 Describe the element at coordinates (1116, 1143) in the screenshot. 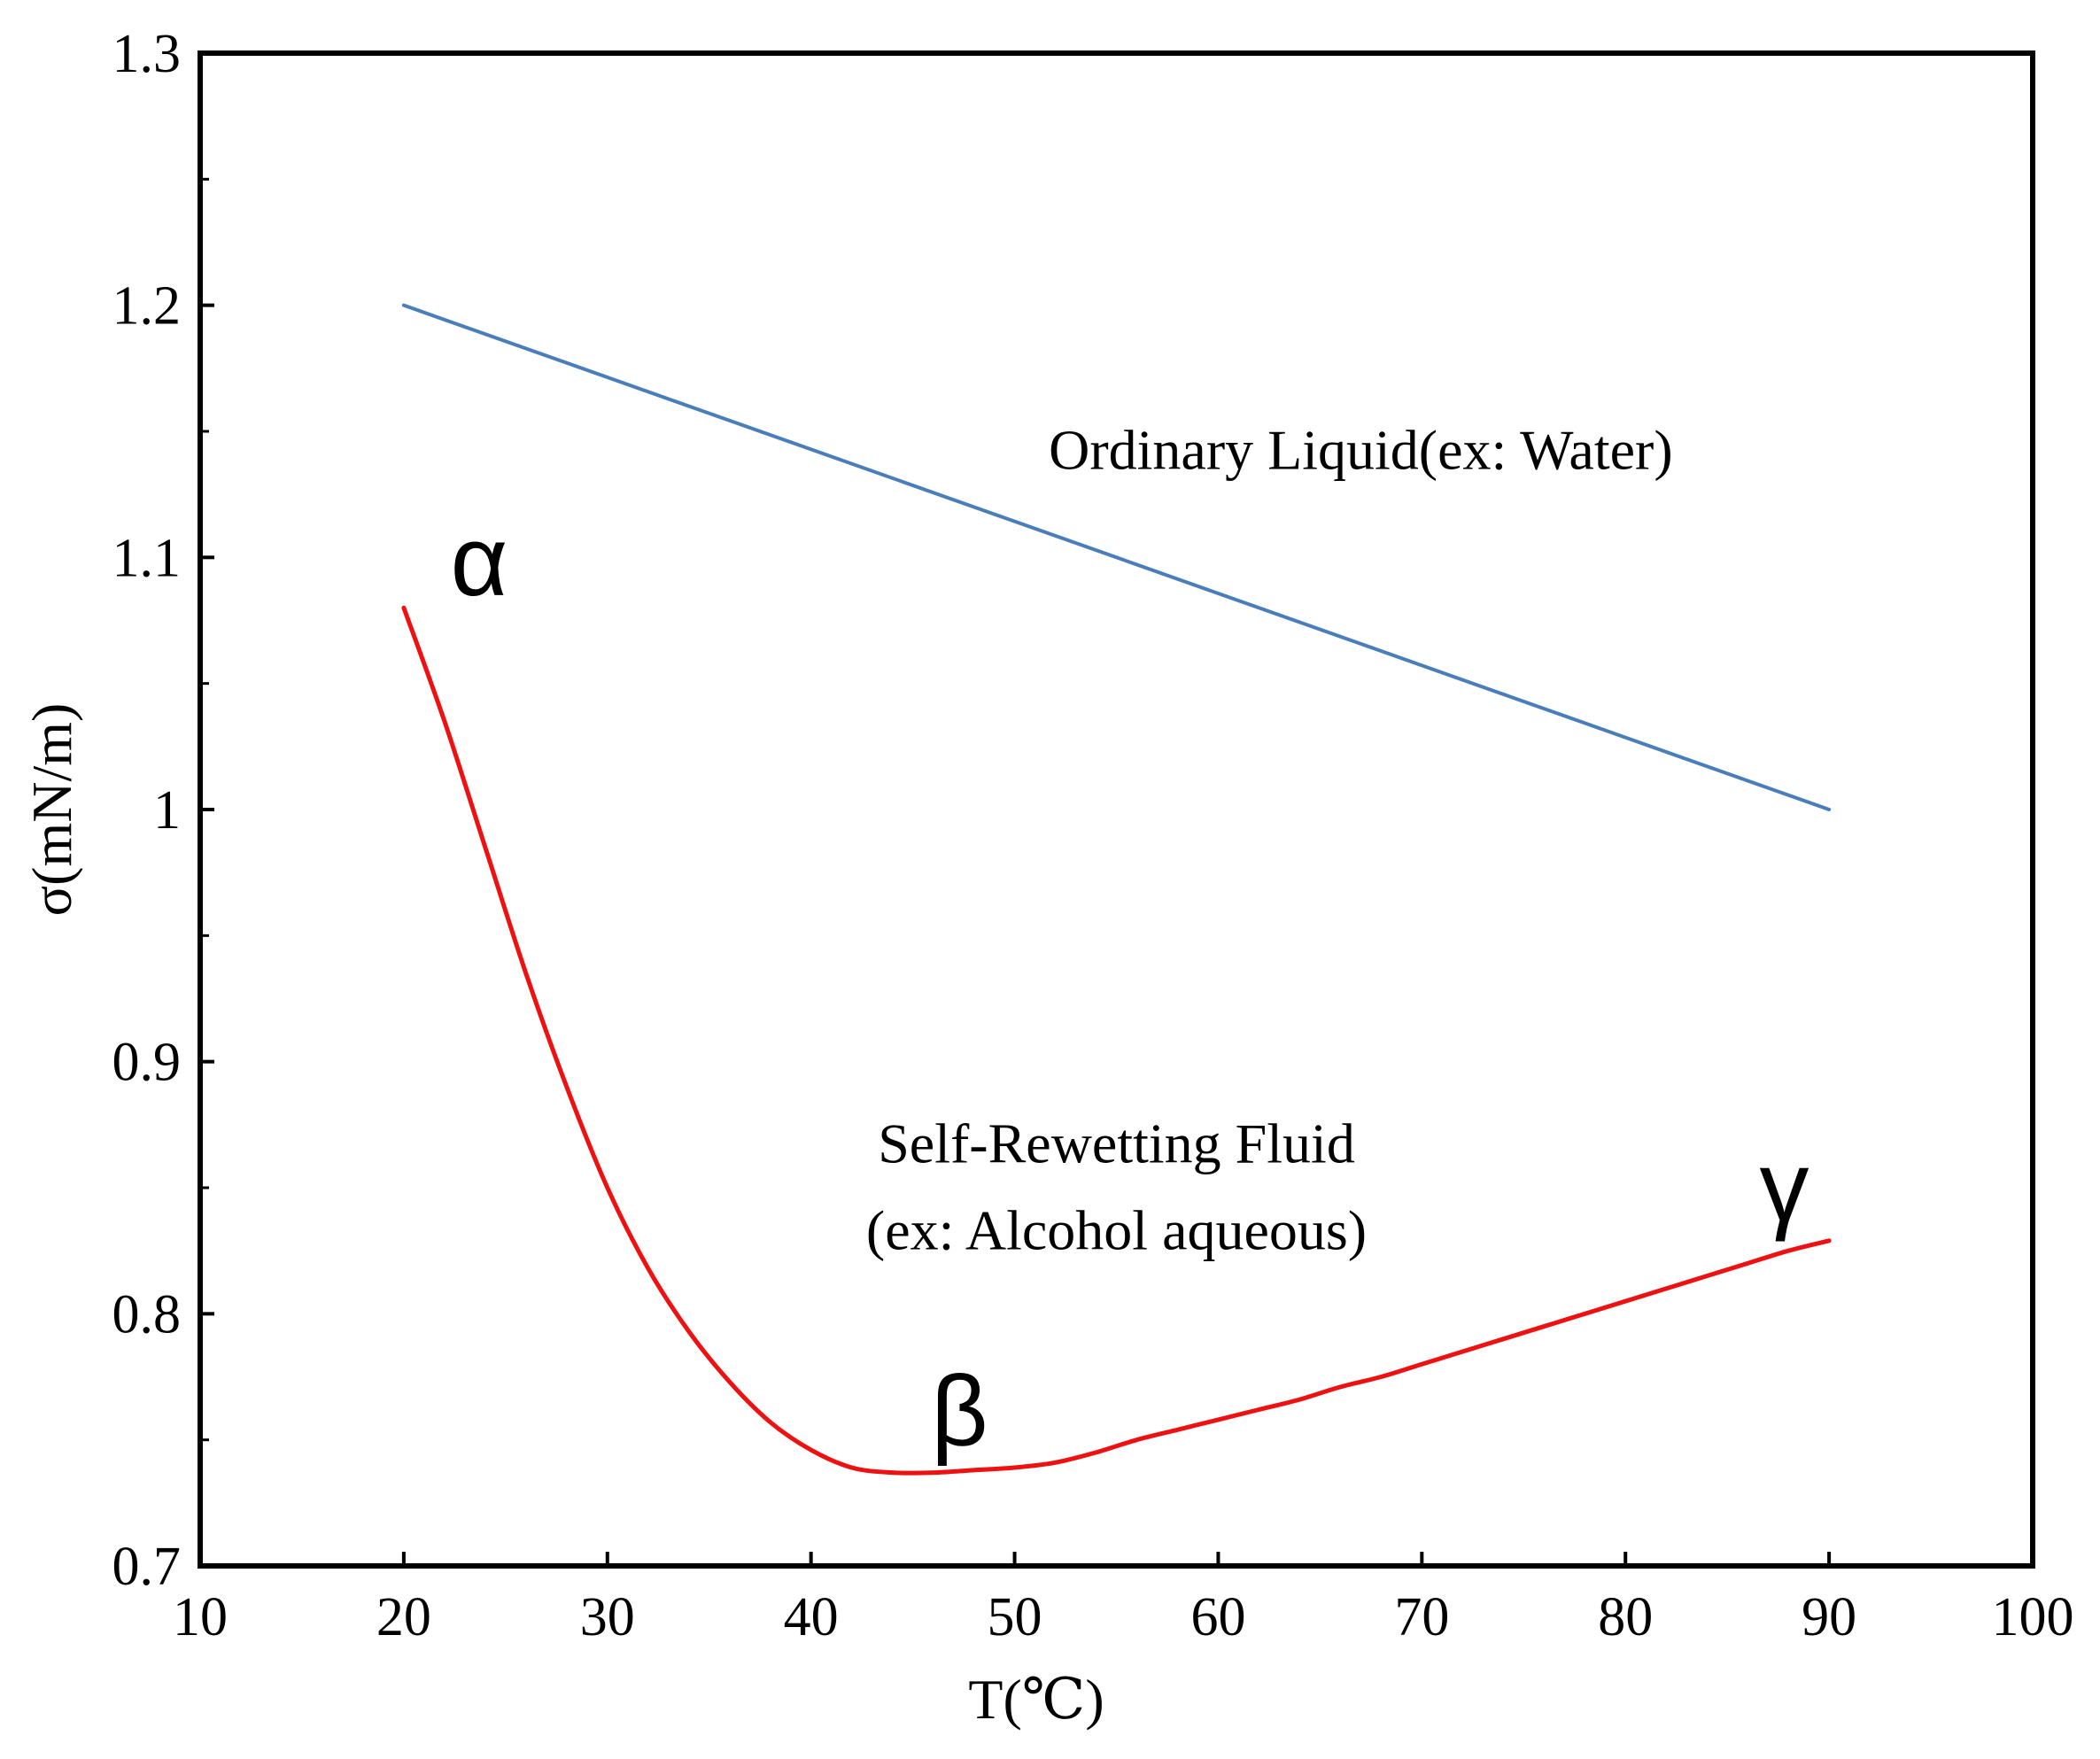

I see `annotation-selfrewet-line-0: Self-Rewetting Fluid` at that location.